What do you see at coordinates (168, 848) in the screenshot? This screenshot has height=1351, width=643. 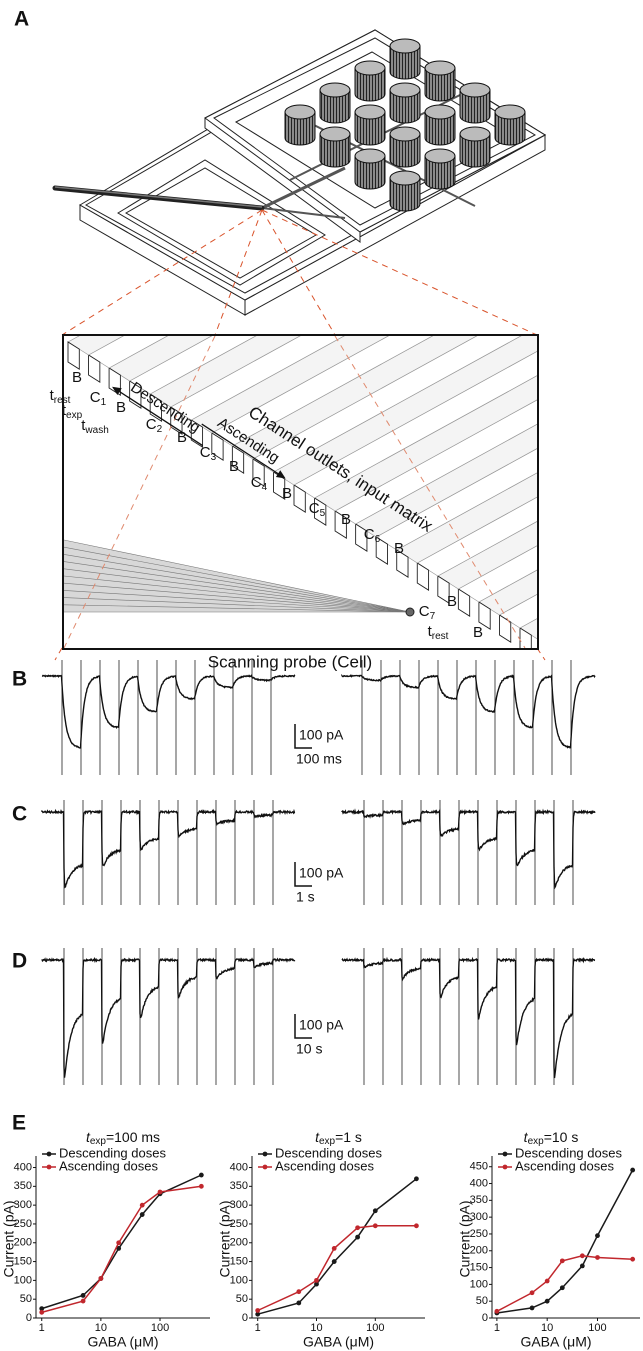 I see `current-trace` at bounding box center [168, 848].